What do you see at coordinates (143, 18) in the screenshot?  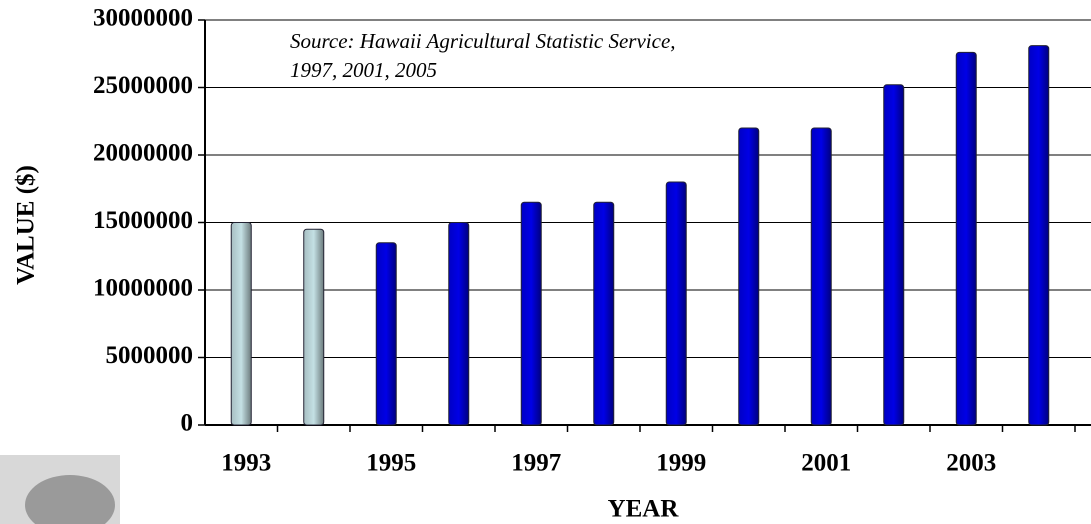 I see `y-tick-label: 30000000` at bounding box center [143, 18].